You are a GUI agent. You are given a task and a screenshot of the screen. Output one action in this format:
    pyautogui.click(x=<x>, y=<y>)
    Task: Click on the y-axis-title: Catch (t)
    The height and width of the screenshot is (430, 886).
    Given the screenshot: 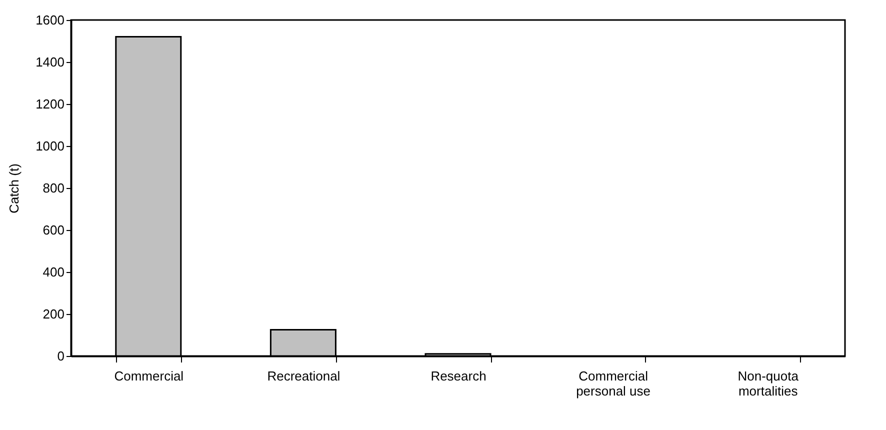 What is the action you would take?
    pyautogui.click(x=14, y=189)
    